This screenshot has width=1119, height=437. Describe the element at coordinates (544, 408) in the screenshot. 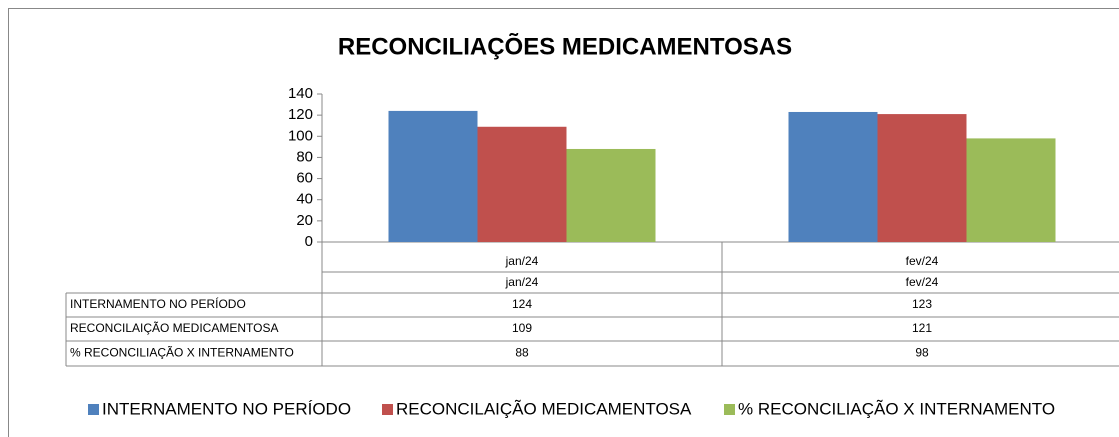

I see `legend-label: RECONCILAIÇÃO MEDICAMENTOSA` at that location.